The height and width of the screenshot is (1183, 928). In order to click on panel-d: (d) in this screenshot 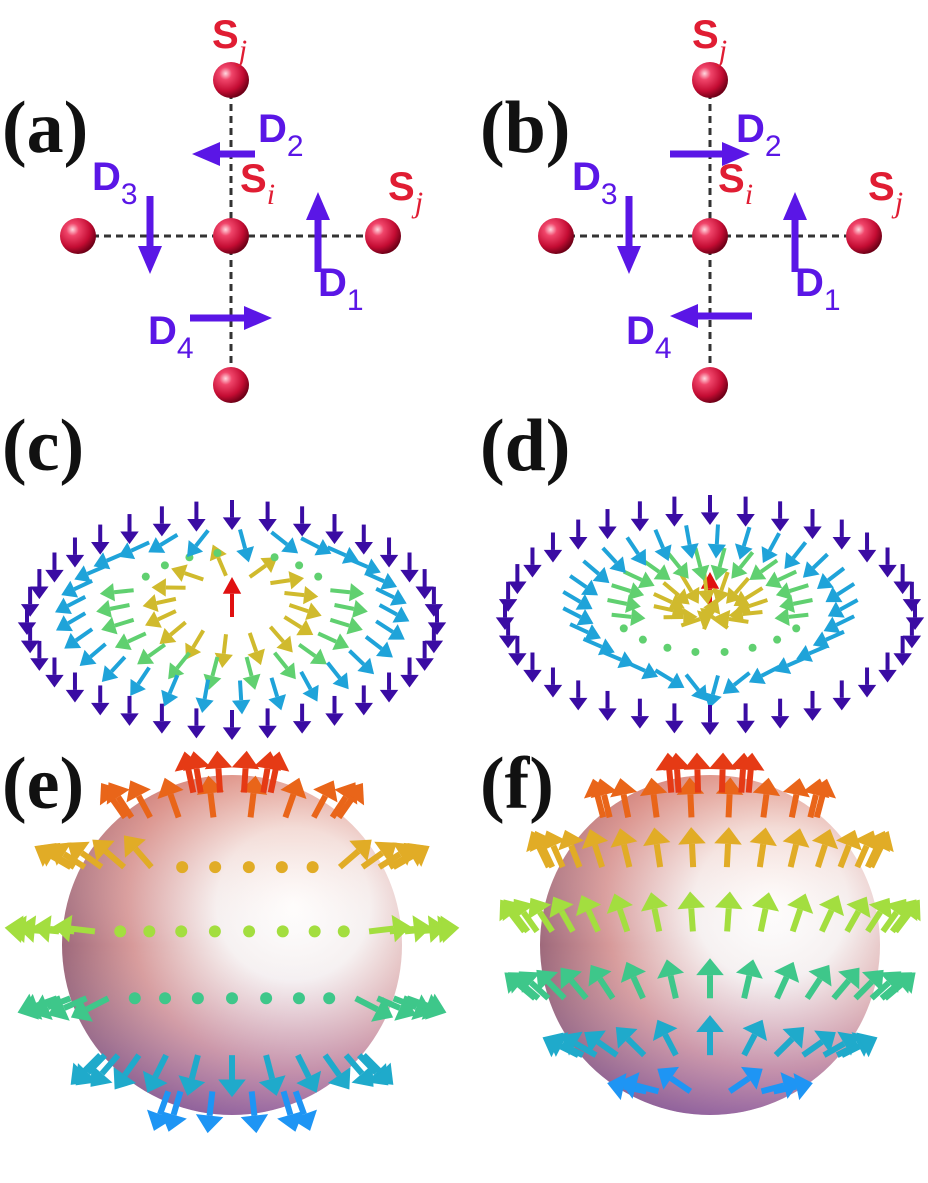, I will do `click(702, 570)`.